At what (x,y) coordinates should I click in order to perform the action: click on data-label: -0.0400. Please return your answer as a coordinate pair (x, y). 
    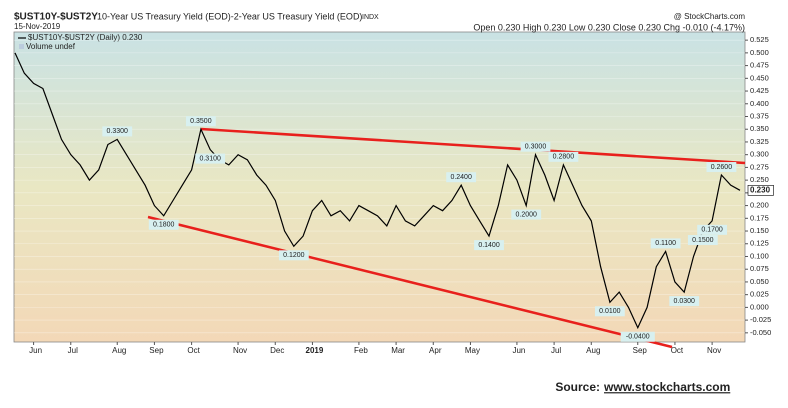
    Looking at the image, I should click on (638, 337).